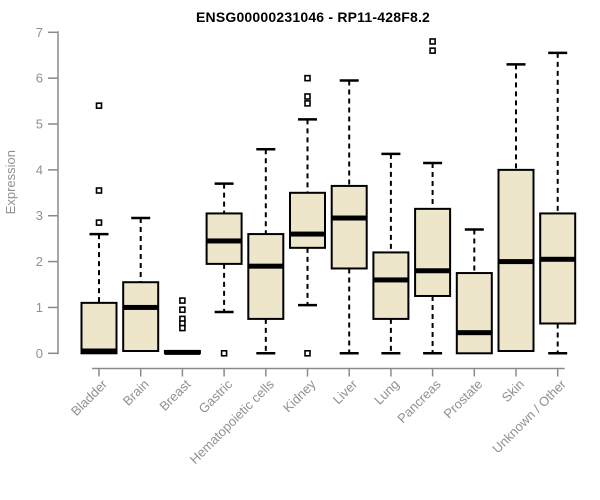 Image resolution: width=600 pixels, height=500 pixels. I want to click on box-breast, so click(182, 326).